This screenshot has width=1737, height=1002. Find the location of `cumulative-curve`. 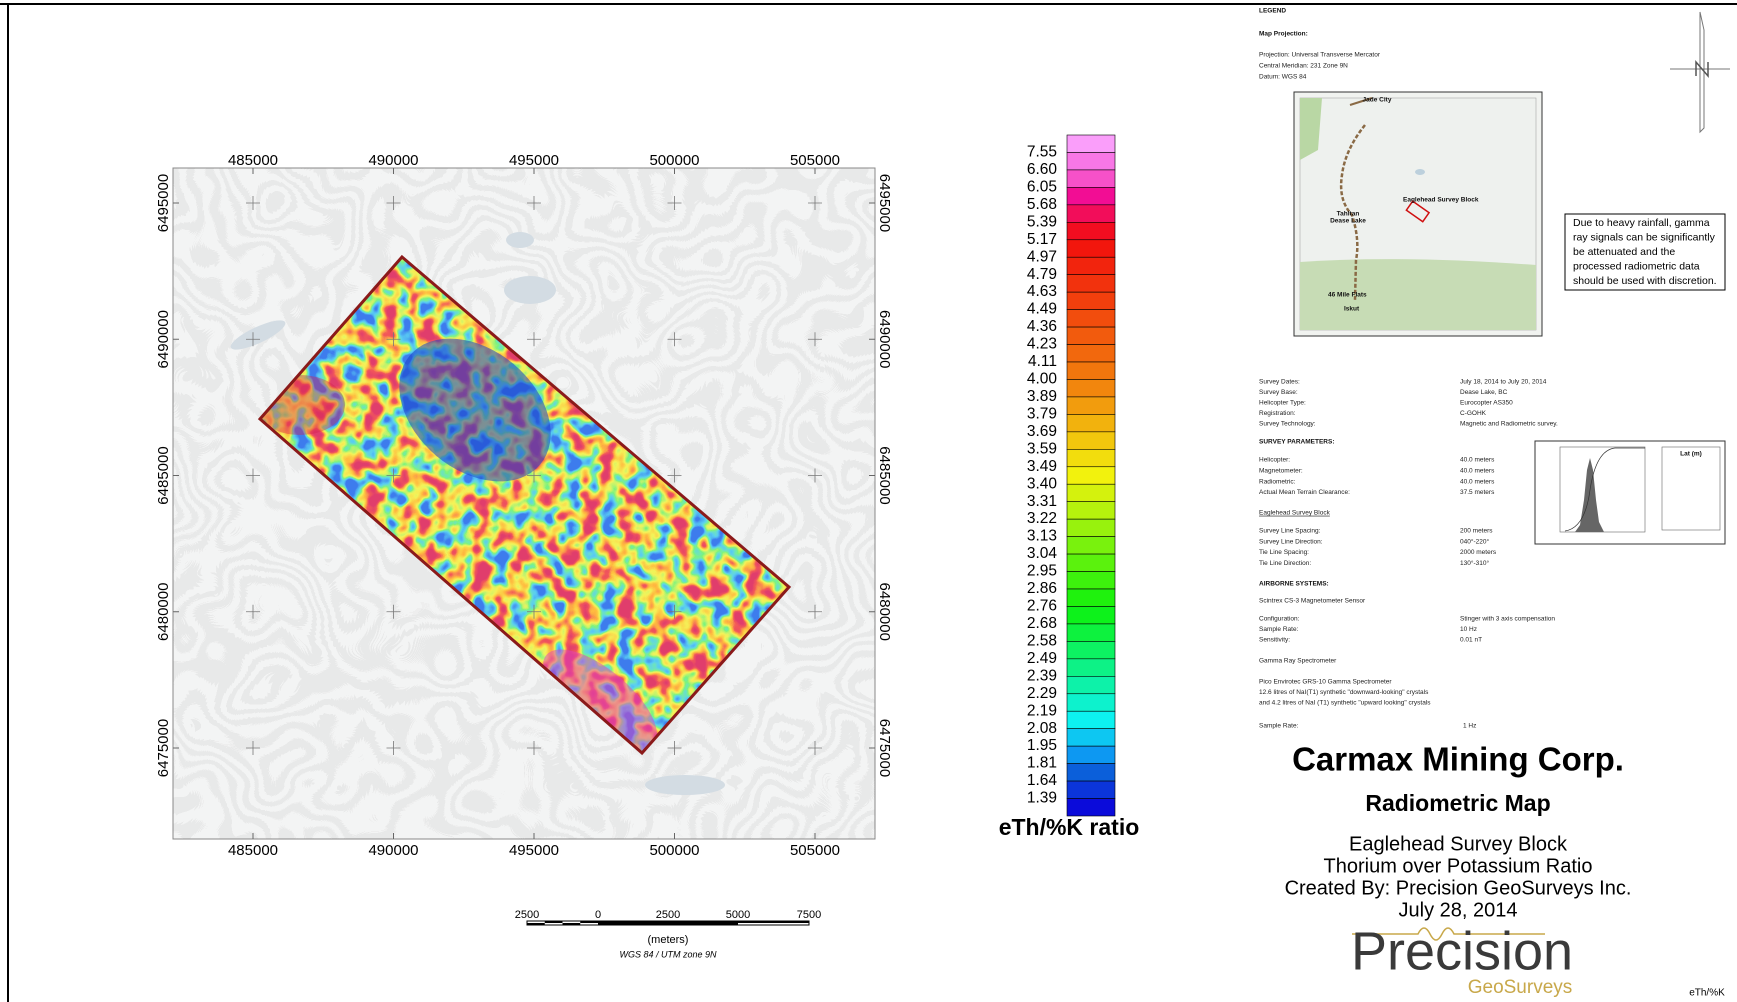

cumulative-curve is located at coordinates (1604, 489).